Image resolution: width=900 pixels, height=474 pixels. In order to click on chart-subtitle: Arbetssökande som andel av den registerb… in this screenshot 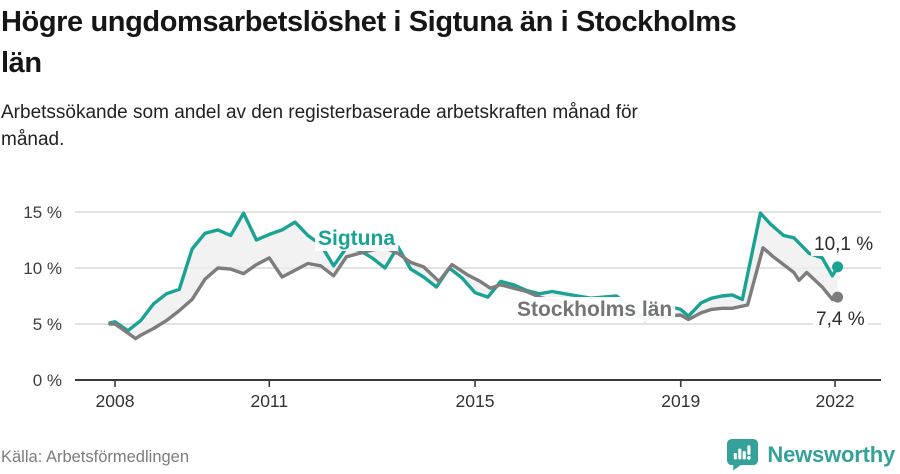, I will do `click(319, 126)`.